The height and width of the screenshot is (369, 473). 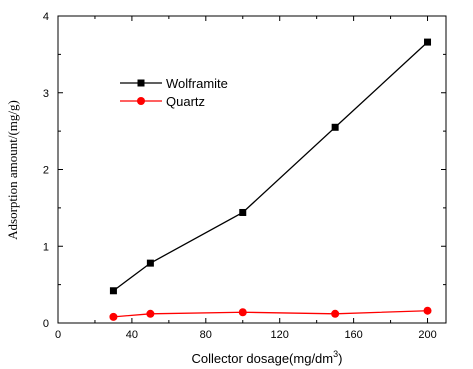 I want to click on legend-marker-quartz, so click(x=141, y=101).